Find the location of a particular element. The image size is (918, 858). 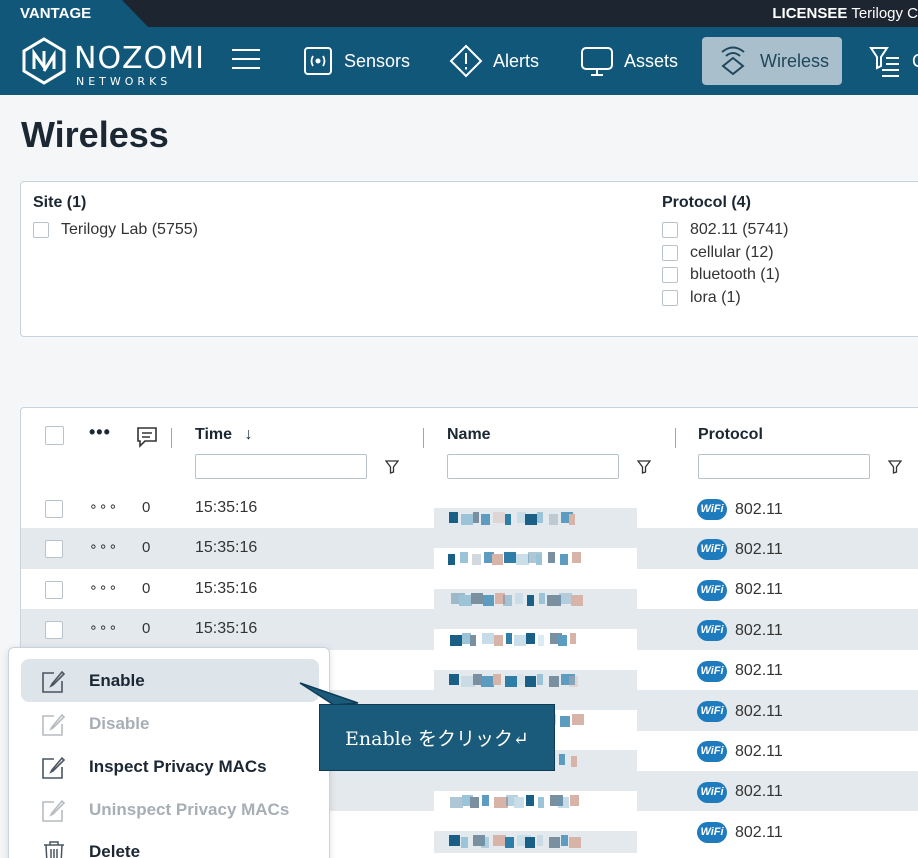

protocol-filter-option: lora (1) is located at coordinates (725, 298).